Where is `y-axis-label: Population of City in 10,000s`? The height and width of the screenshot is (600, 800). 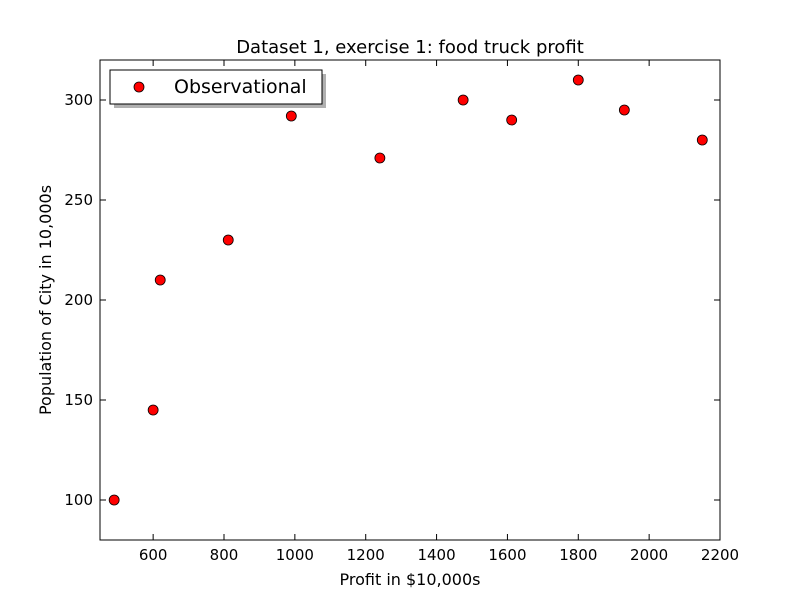 y-axis-label: Population of City in 10,000s is located at coordinates (45, 300).